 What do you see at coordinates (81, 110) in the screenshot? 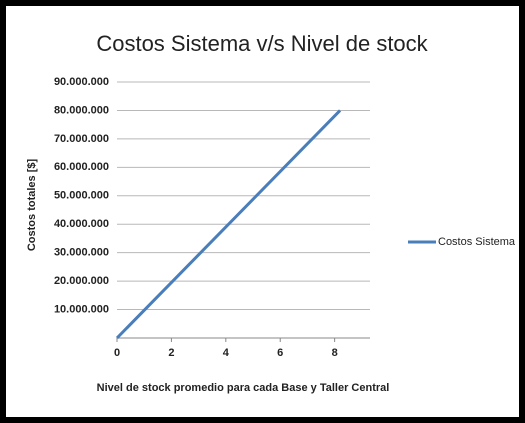
I see `y-tick-label: 80.000.000` at bounding box center [81, 110].